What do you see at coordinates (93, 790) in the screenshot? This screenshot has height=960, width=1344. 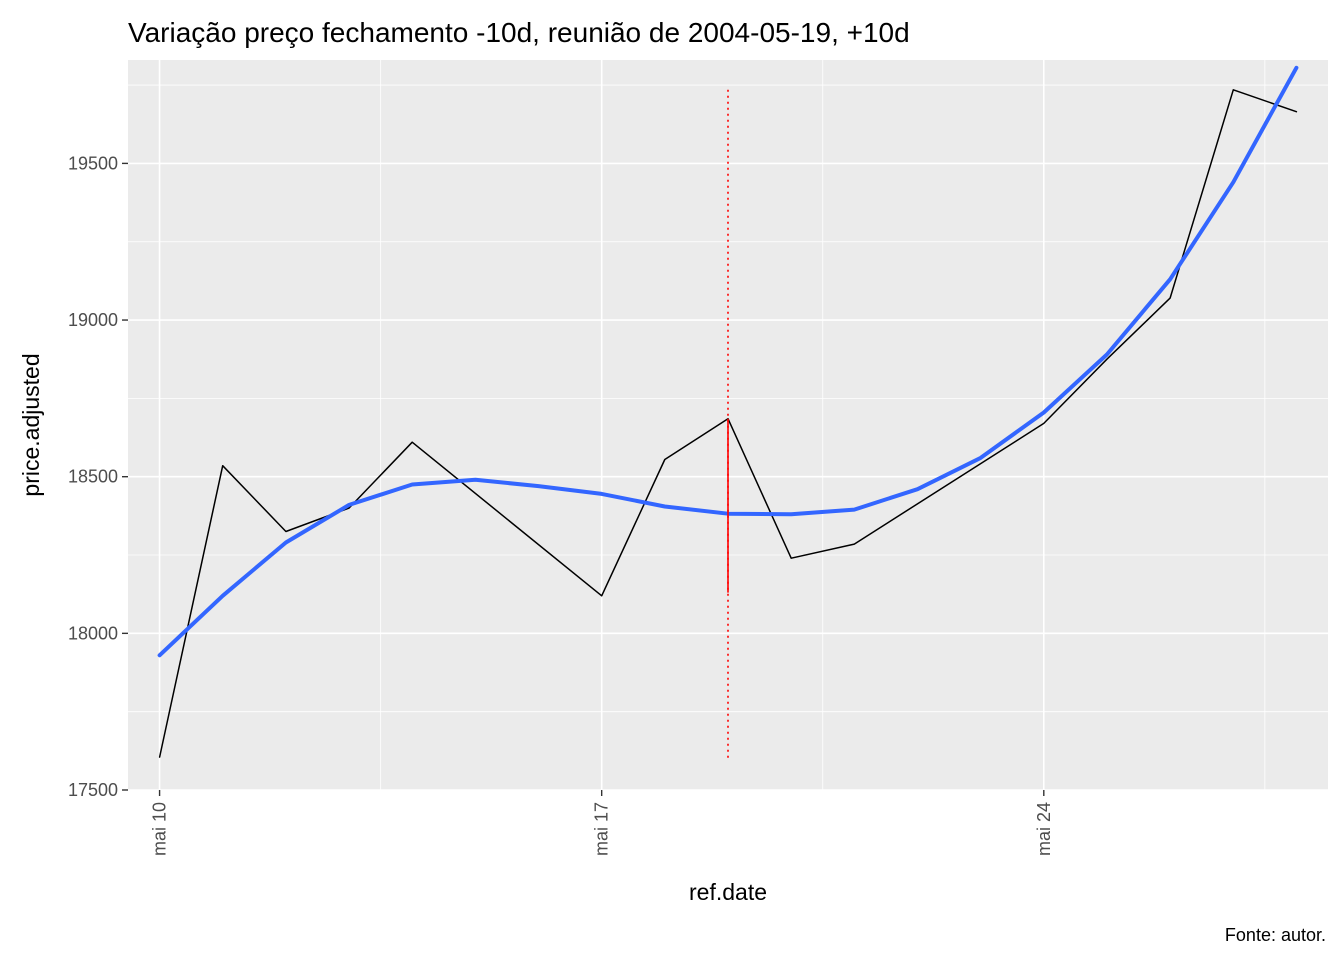 I see `y-tick-label: 17500` at bounding box center [93, 790].